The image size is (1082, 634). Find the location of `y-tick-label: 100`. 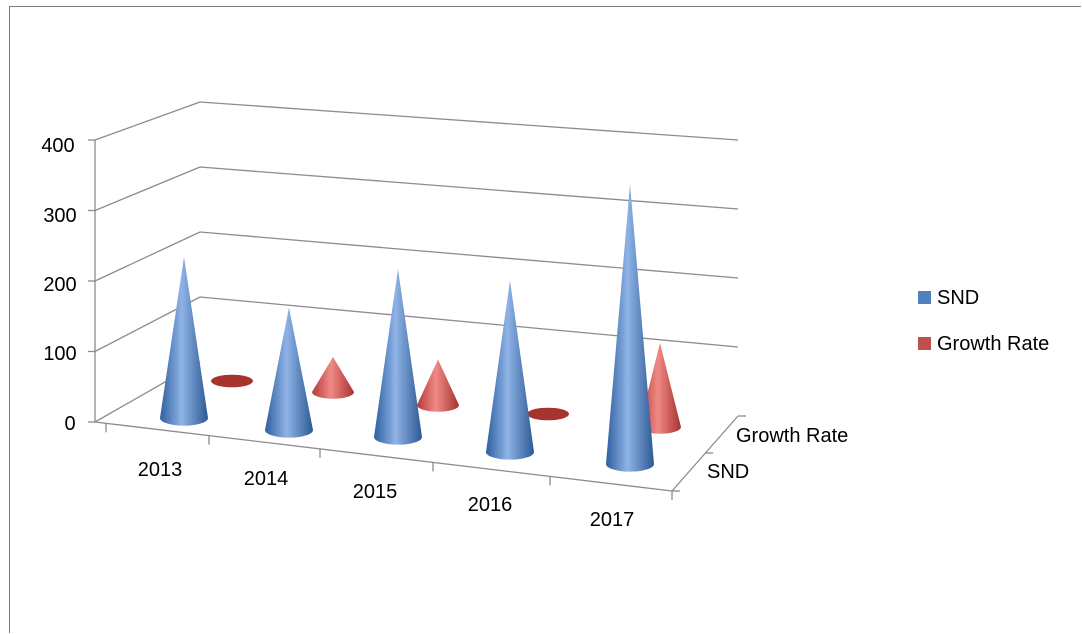

y-tick-label: 100 is located at coordinates (59, 354).